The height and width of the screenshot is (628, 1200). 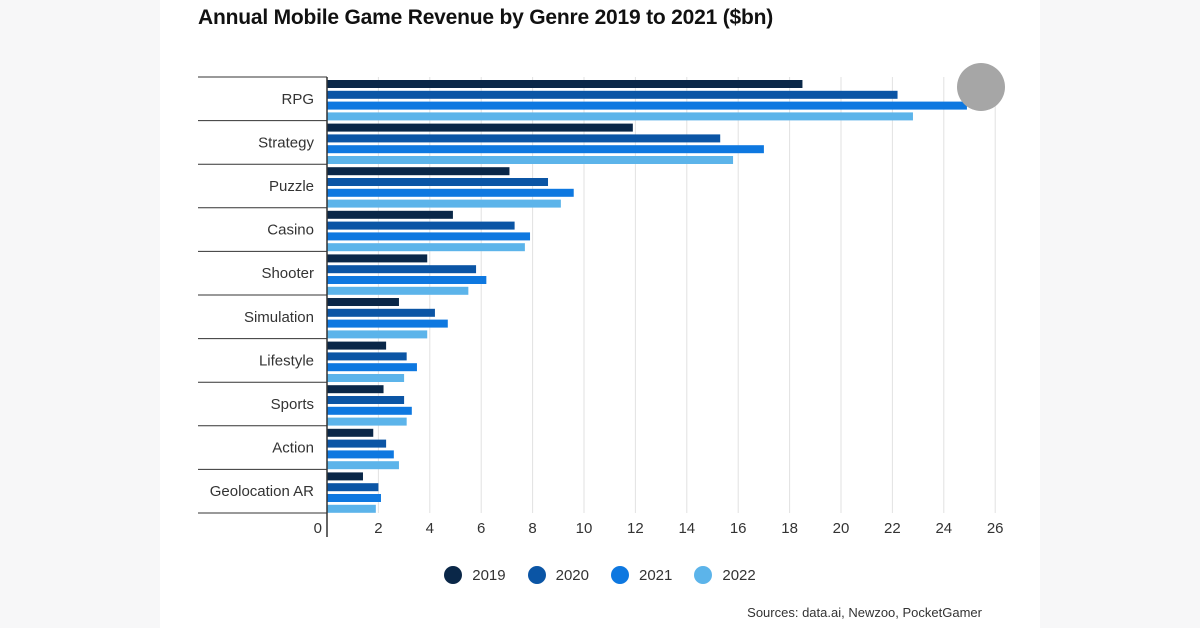 I want to click on bar-2019-shooter, so click(x=377, y=258).